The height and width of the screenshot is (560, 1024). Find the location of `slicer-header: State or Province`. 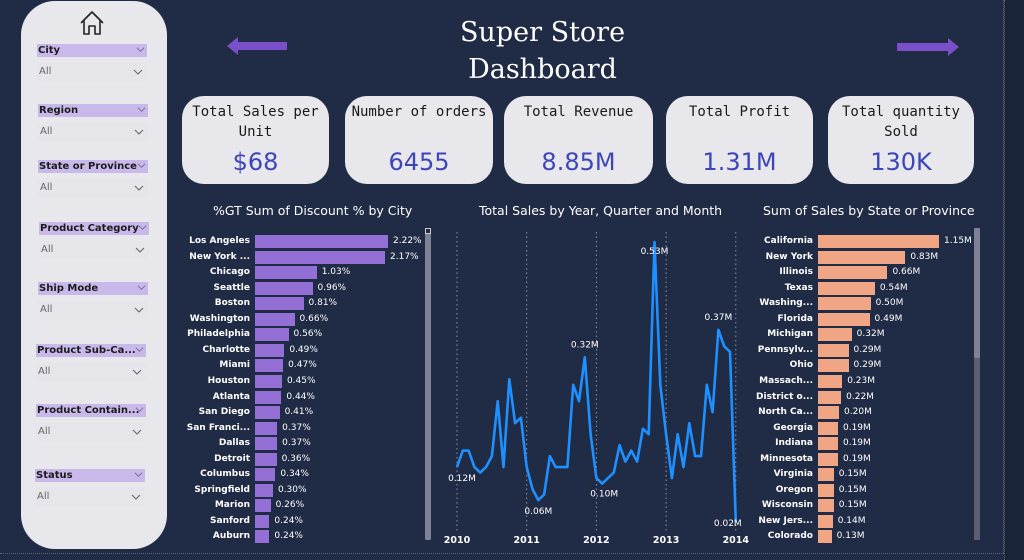

slicer-header: State or Province is located at coordinates (93, 166).